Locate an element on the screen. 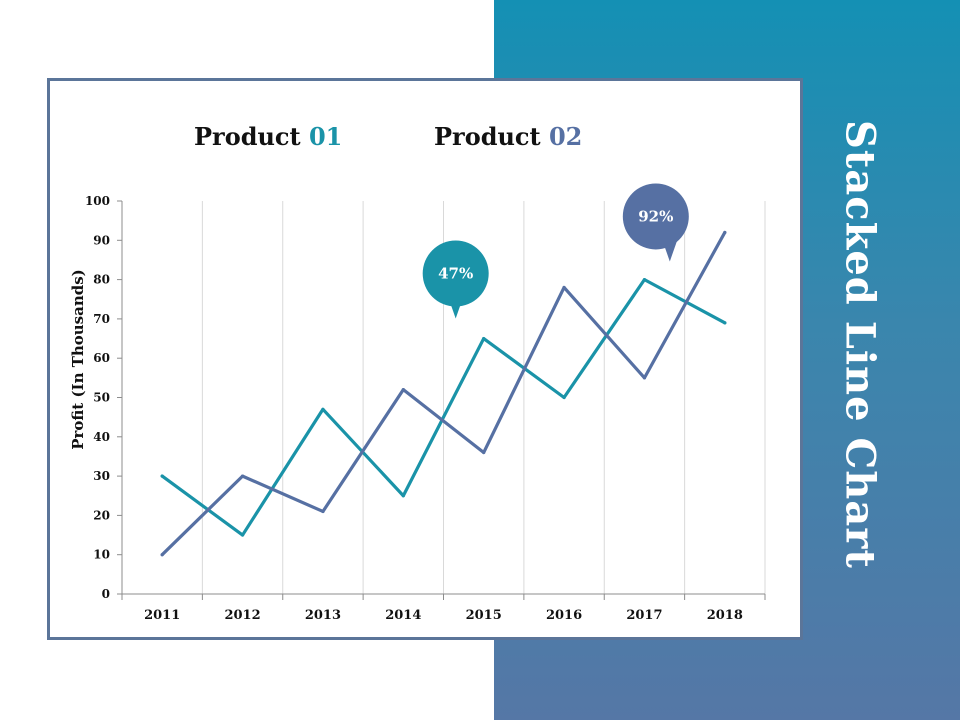 The width and height of the screenshot is (960, 720). x-tick-label: 2011 is located at coordinates (162, 615).